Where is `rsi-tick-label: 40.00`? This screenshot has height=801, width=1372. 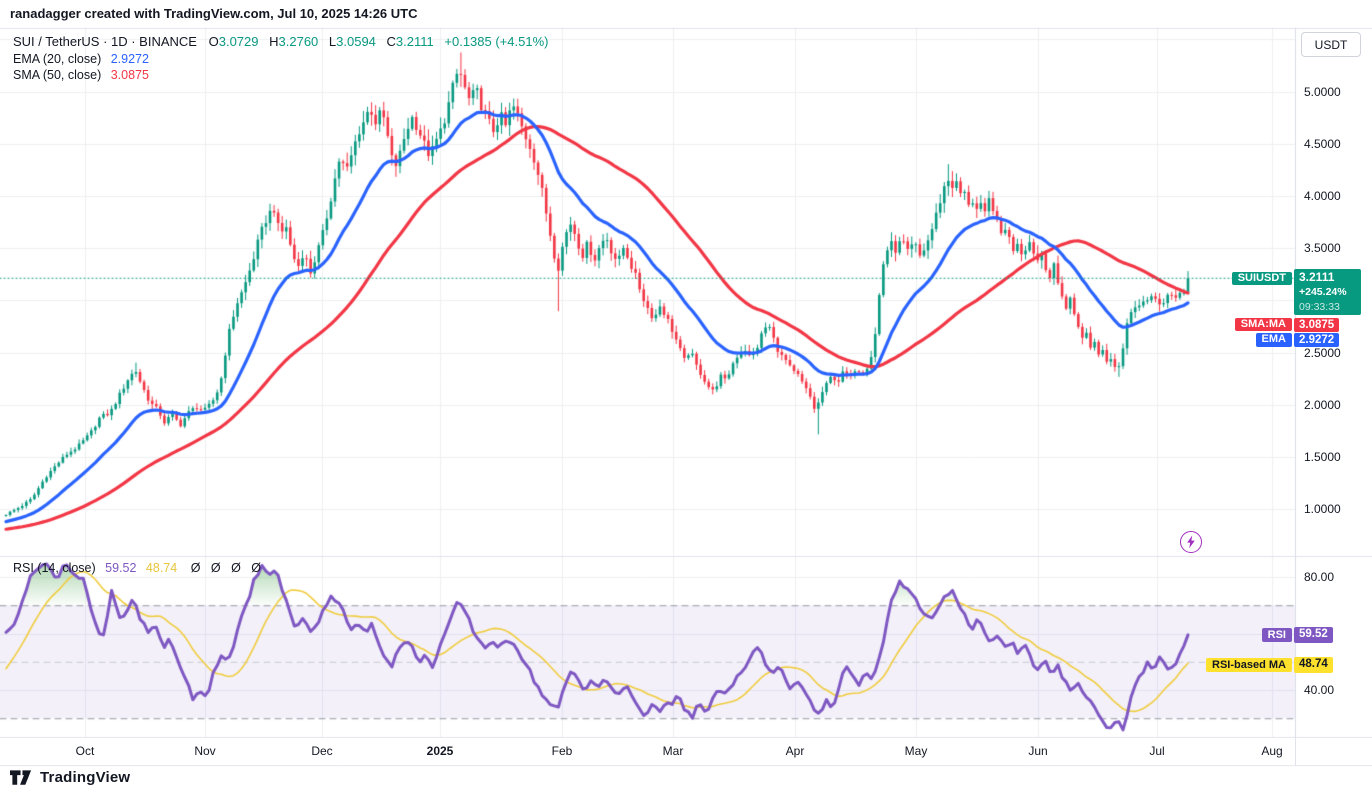 rsi-tick-label: 40.00 is located at coordinates (1319, 690).